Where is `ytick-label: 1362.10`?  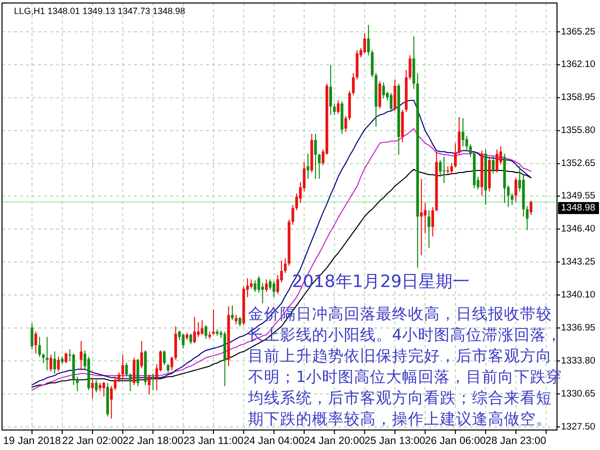 ytick-label: 1362.10 is located at coordinates (578, 64).